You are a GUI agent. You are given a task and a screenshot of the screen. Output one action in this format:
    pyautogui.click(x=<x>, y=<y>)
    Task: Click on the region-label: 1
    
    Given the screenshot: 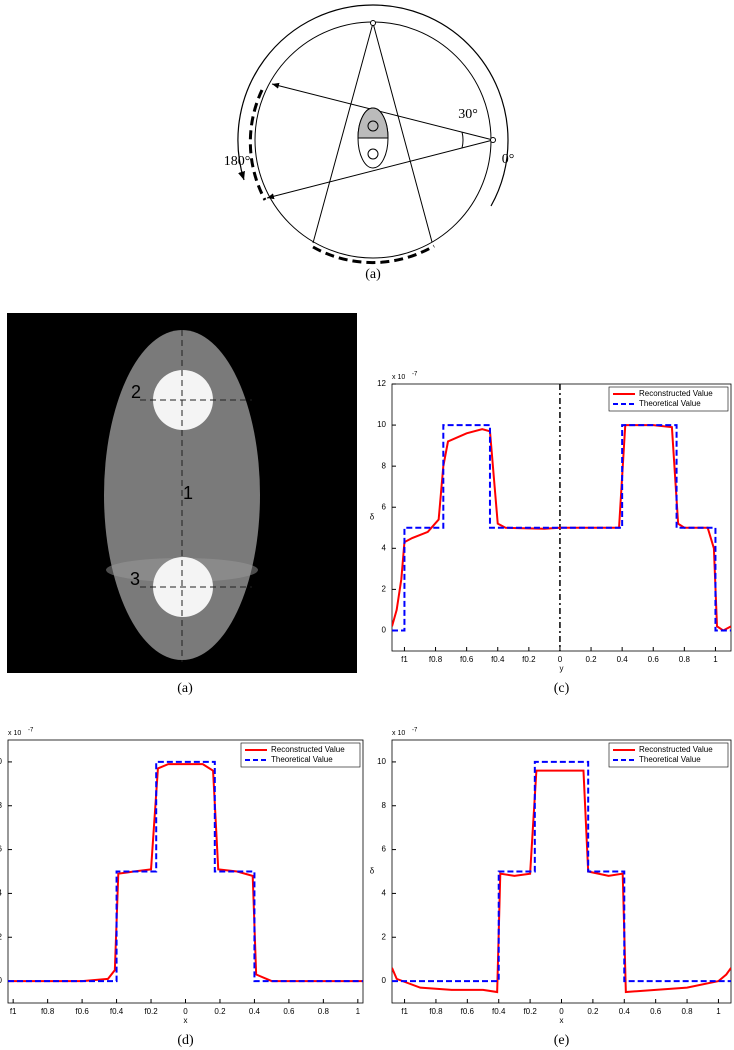 What is the action you would take?
    pyautogui.click(x=188, y=493)
    